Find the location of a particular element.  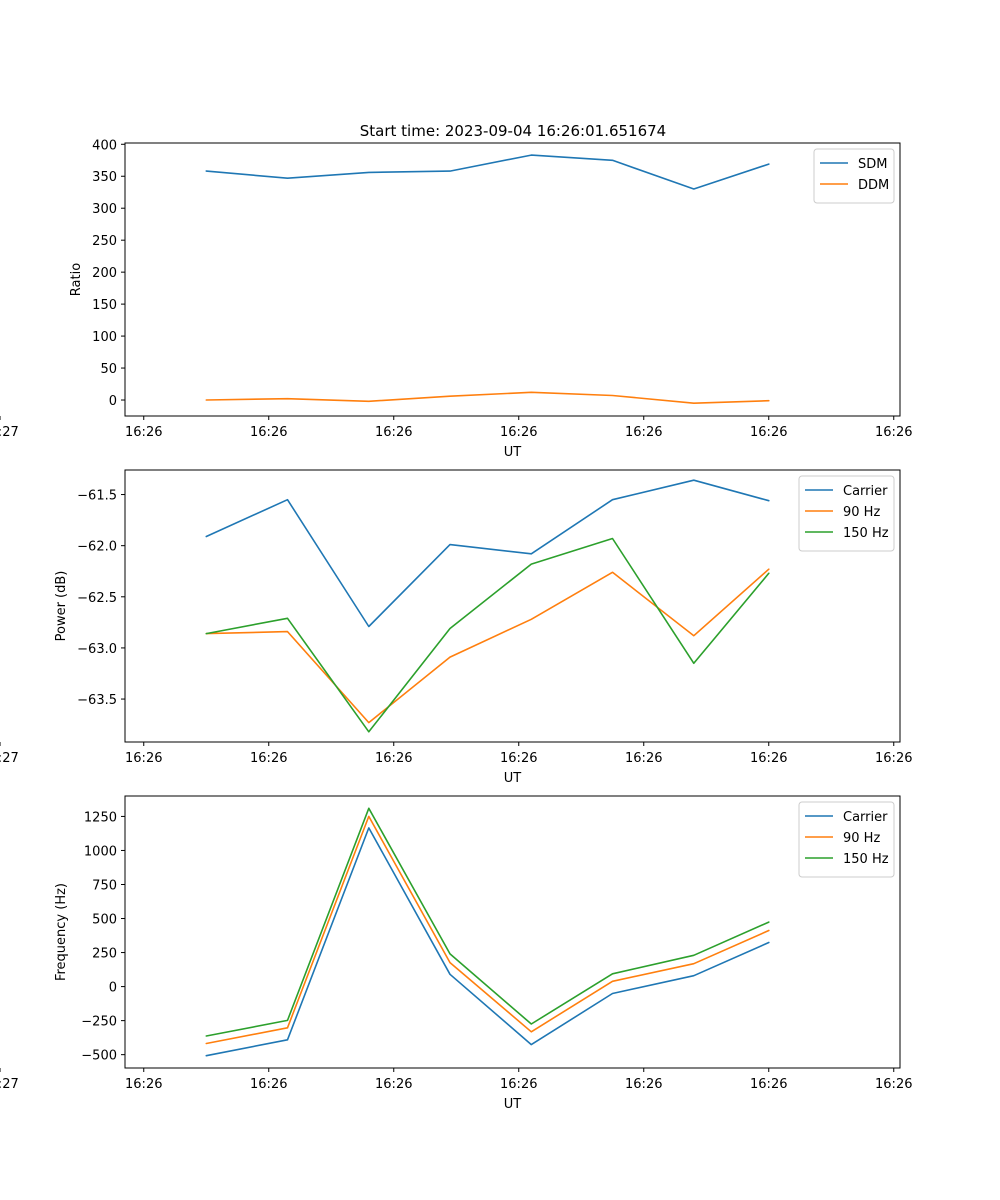

series-line-ddm is located at coordinates (487, 398).